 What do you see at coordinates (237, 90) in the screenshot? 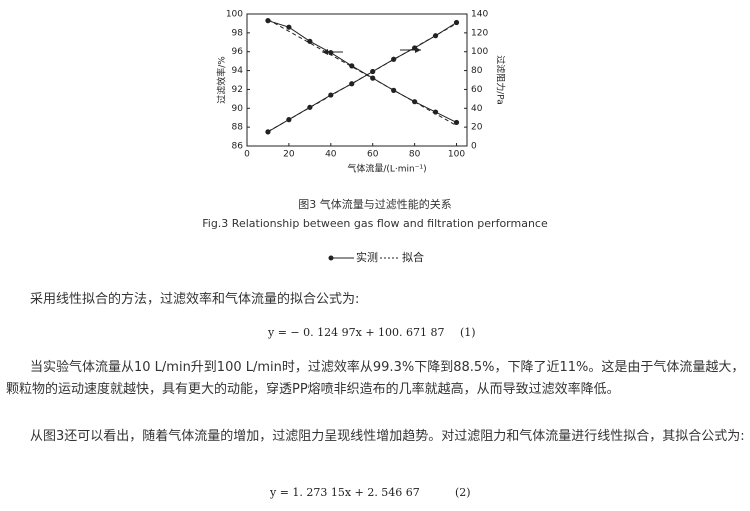
I see `y-tick-label: 92` at bounding box center [237, 90].